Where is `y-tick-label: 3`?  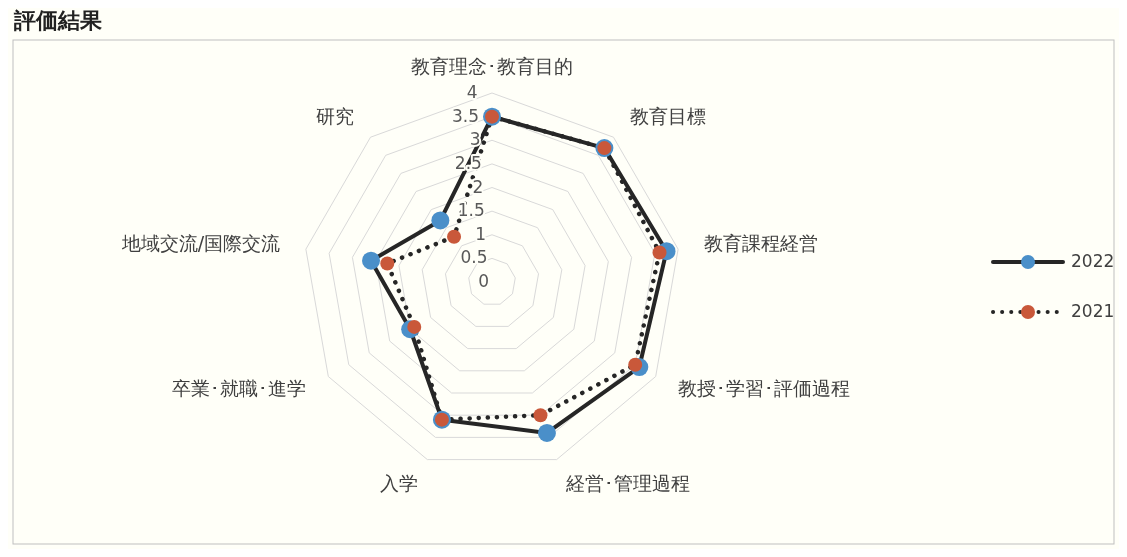
y-tick-label: 3 is located at coordinates (475, 139).